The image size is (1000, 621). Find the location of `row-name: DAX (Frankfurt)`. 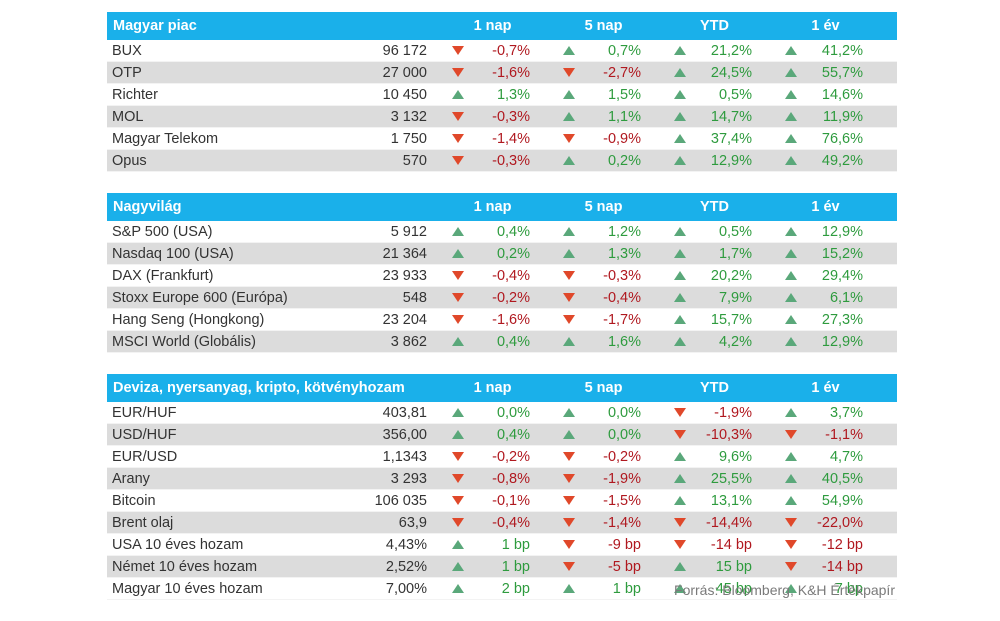

row-name: DAX (Frankfurt) is located at coordinates (163, 275).